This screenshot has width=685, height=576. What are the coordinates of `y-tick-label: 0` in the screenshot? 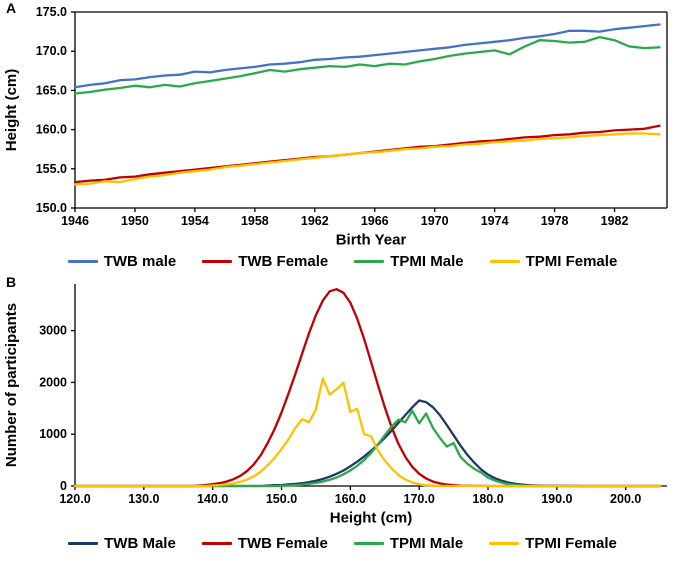 It's located at (63, 486).